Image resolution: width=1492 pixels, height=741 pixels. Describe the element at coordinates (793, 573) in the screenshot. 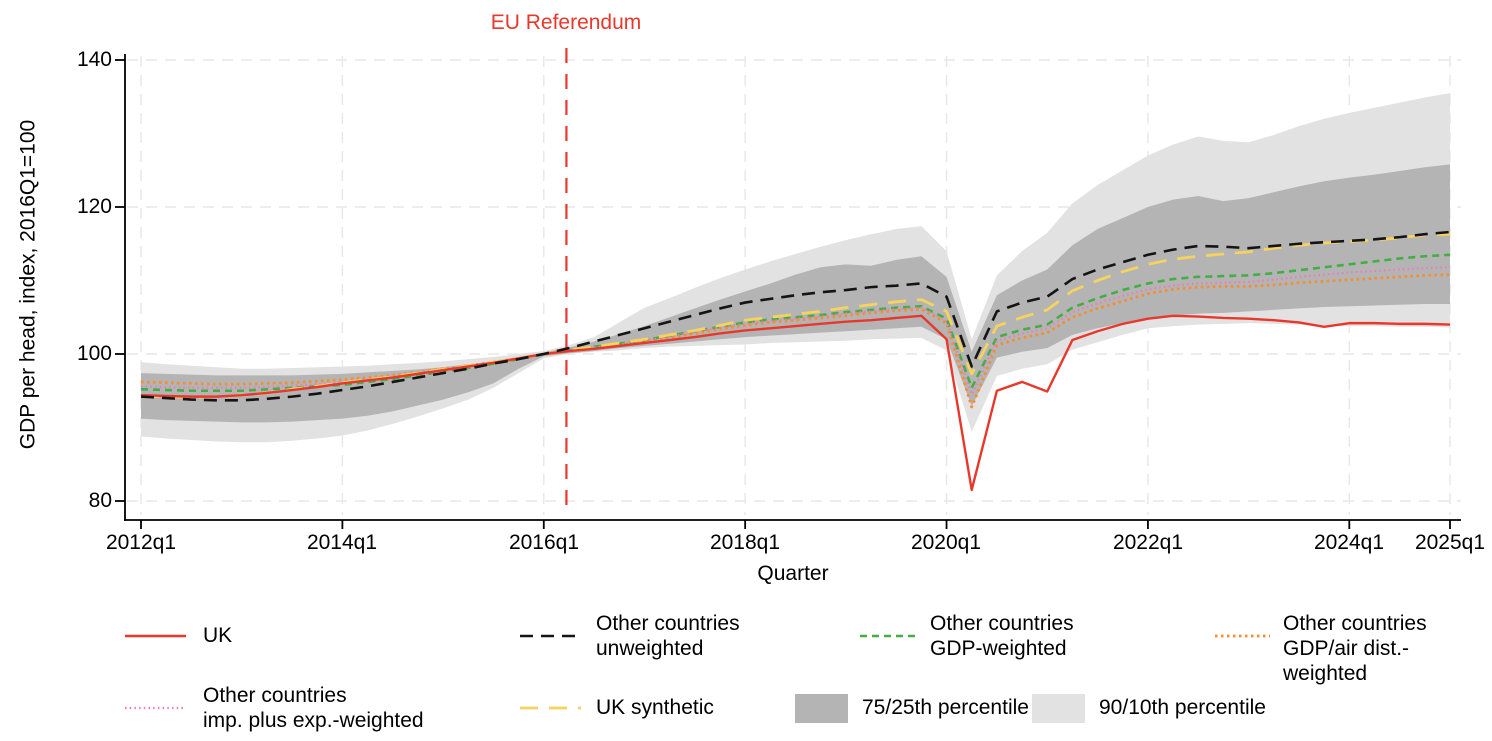

I see `x-axis-title: Quarter` at that location.